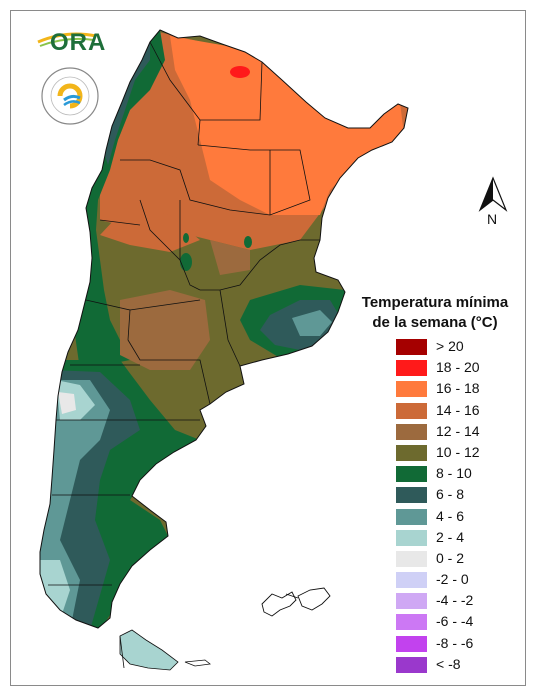  What do you see at coordinates (435, 313) in the screenshot?
I see `legend-title: Temperatura mínima de la semana (°C)` at bounding box center [435, 313].